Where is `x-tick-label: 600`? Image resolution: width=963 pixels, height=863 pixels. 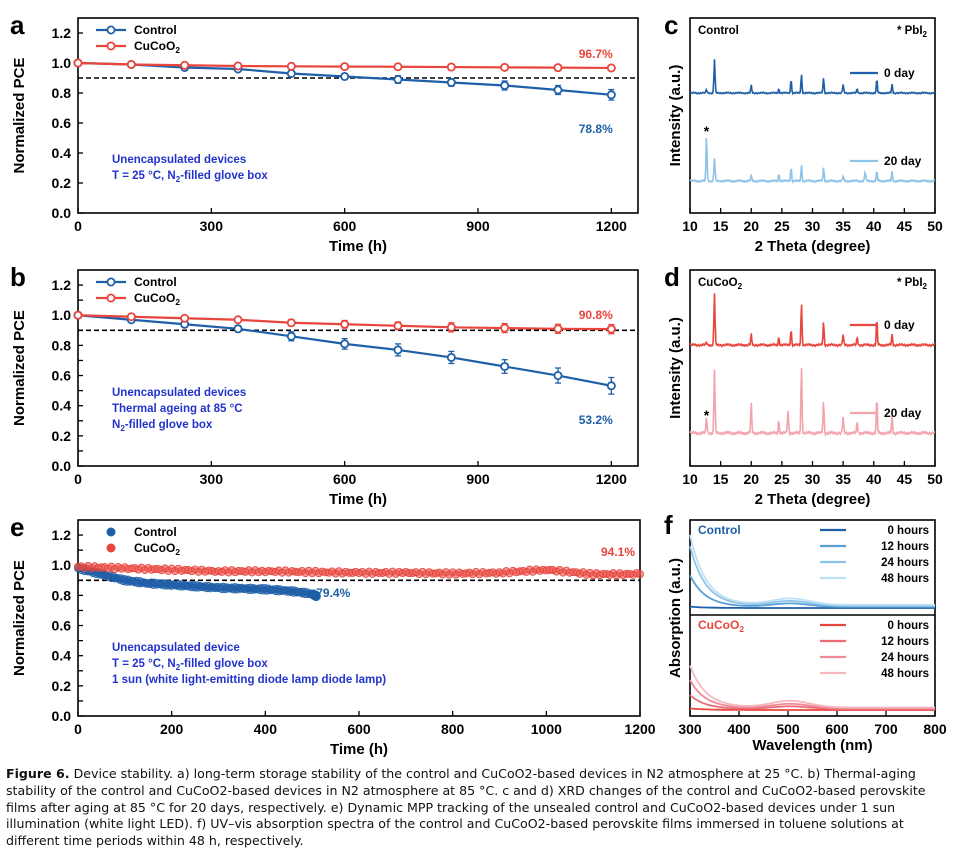 x-tick-label: 600 is located at coordinates (345, 226).